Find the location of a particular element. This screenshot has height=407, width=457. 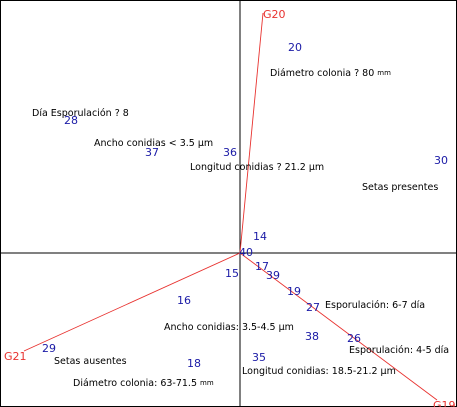

vector-label-g21: G21 is located at coordinates (15, 356).